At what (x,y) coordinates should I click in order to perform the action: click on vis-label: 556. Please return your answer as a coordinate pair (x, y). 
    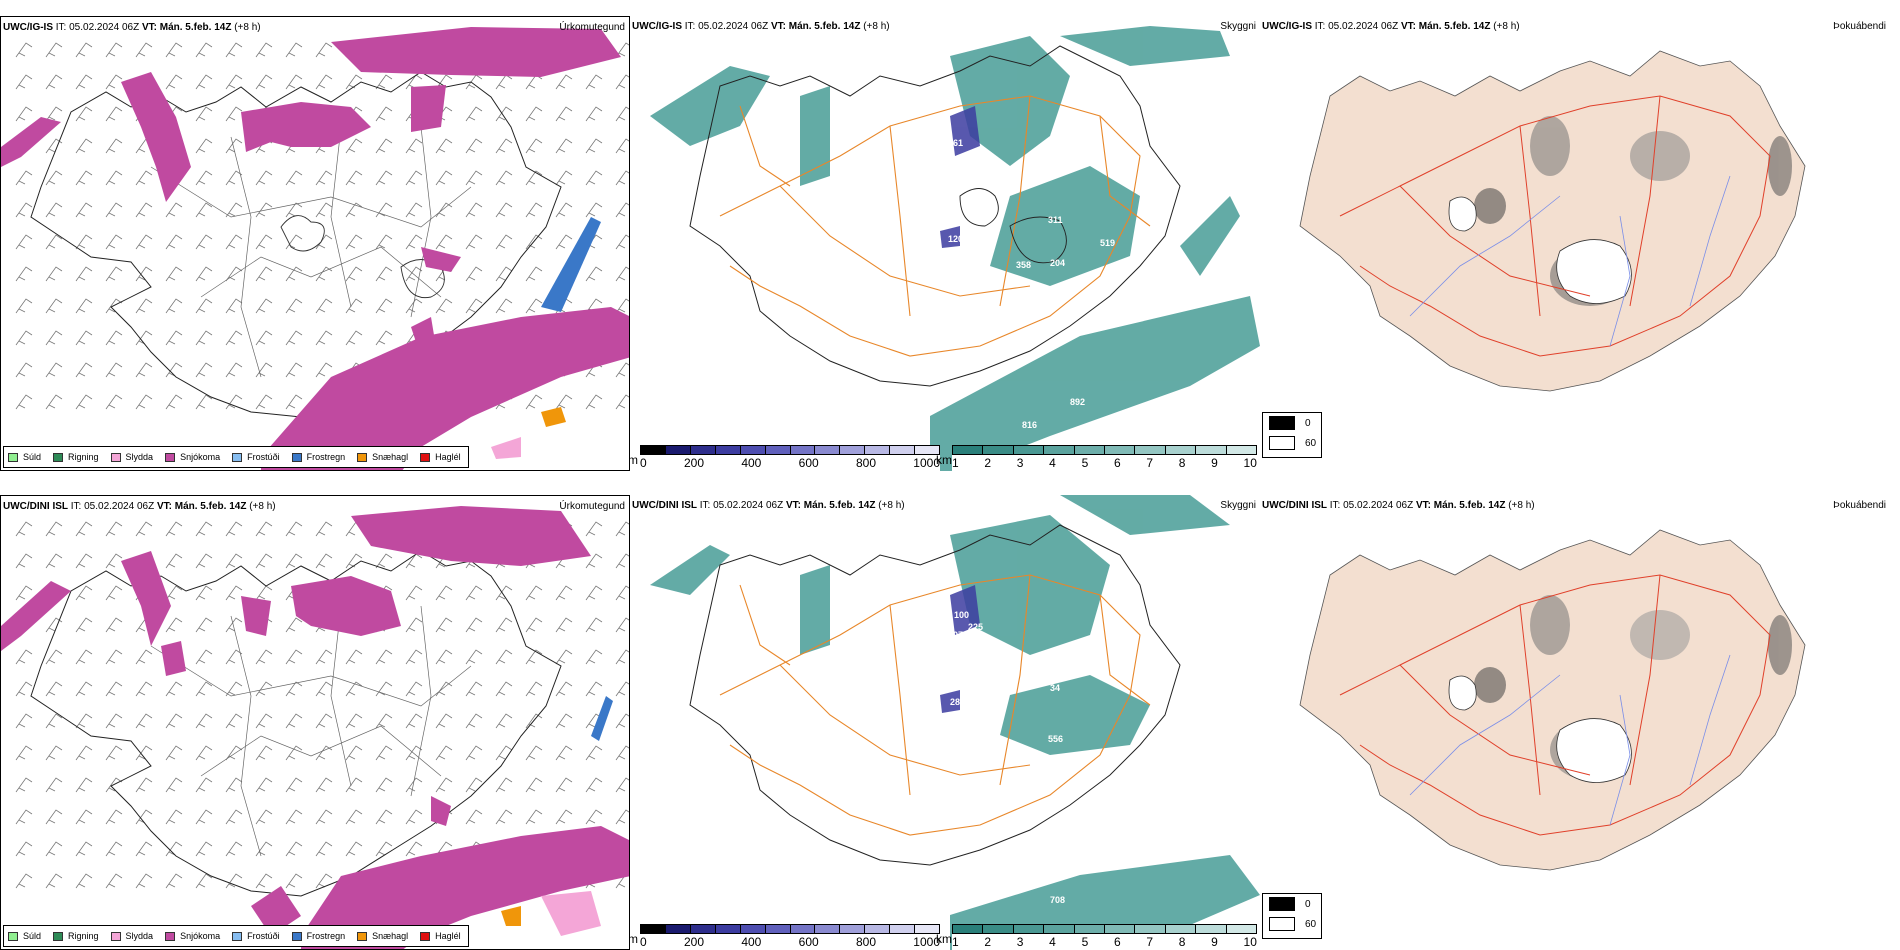
    Looking at the image, I should click on (1055, 739).